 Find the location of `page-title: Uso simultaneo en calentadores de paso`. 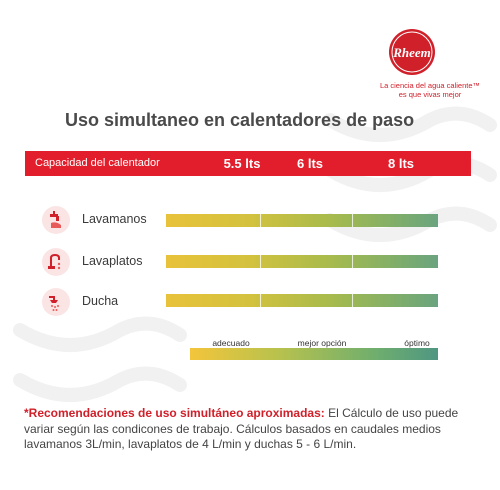

page-title: Uso simultaneo en calentadores de paso is located at coordinates (240, 120).